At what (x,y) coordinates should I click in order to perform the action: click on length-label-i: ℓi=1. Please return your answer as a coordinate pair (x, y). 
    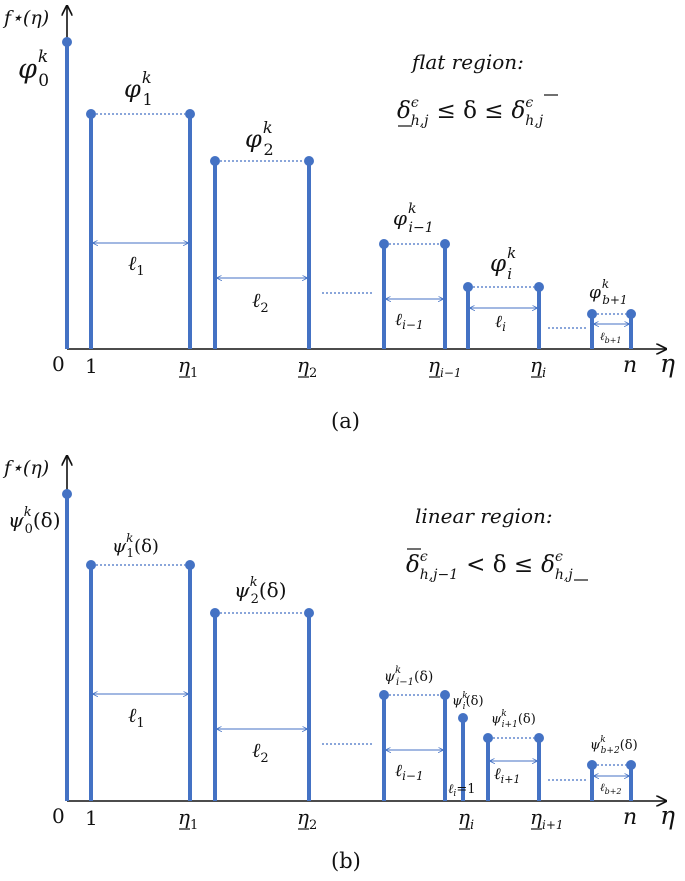
    Looking at the image, I should click on (461, 790).